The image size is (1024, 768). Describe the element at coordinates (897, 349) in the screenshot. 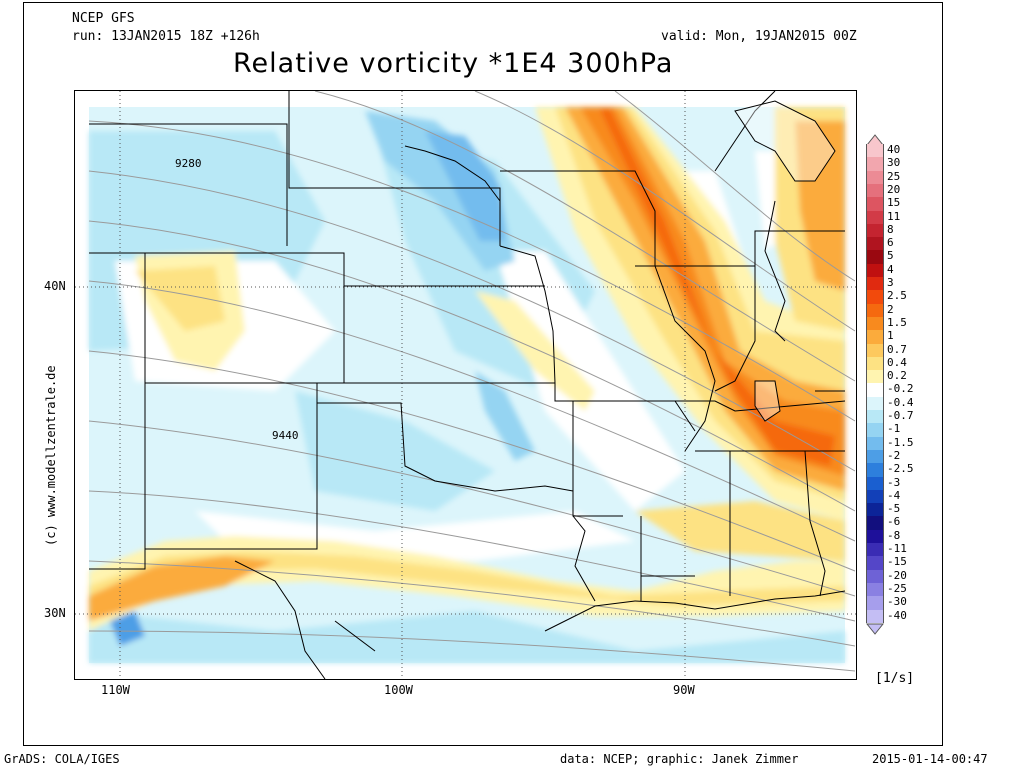

I see `legend-label: 0.7` at that location.